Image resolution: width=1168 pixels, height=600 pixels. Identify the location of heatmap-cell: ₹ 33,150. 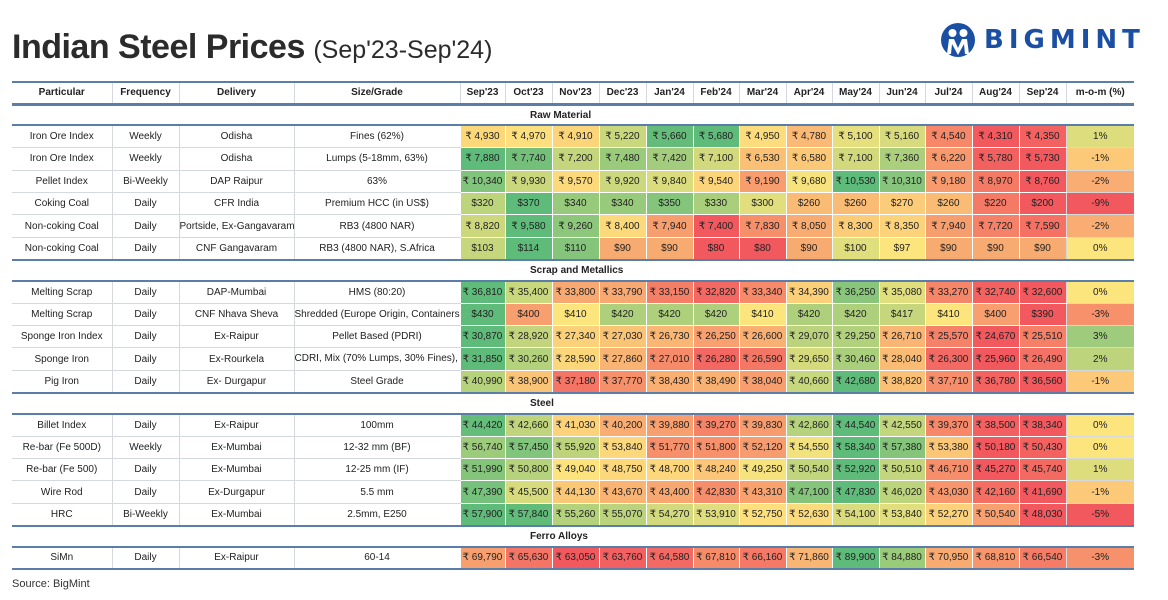
(669, 292).